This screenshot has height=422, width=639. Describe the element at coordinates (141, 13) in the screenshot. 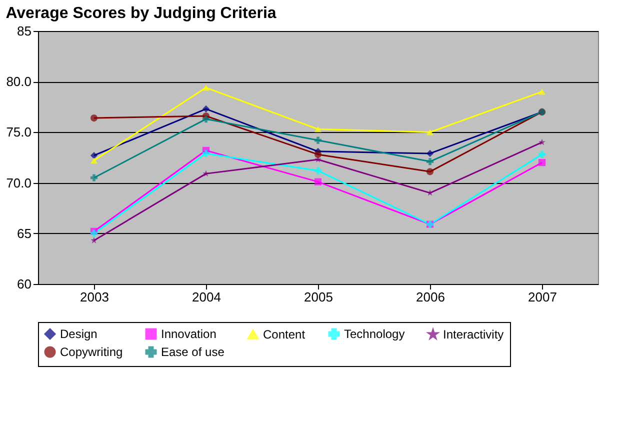

I see `chart-title: Average Scores by Judging Criteria` at that location.